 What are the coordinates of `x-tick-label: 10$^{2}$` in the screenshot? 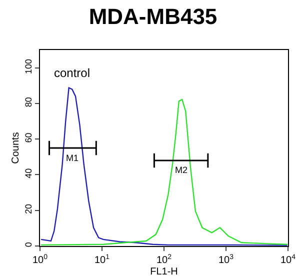 It's located at (164, 260).